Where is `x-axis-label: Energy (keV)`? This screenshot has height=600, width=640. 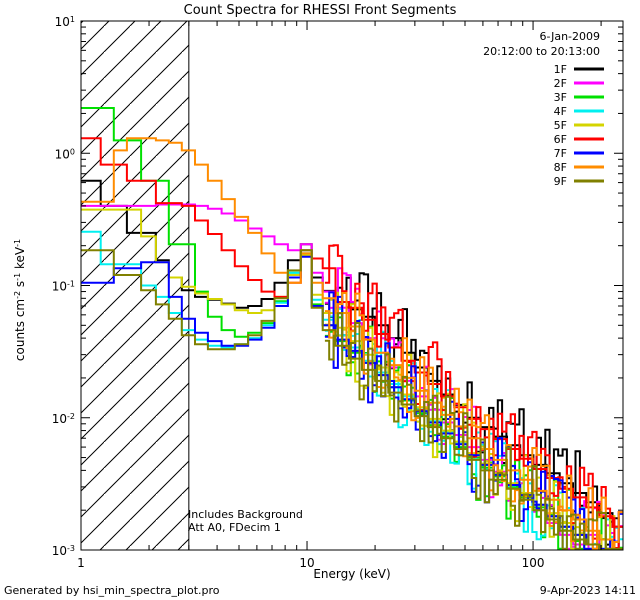 x-axis-label: Energy (keV) is located at coordinates (351, 574).